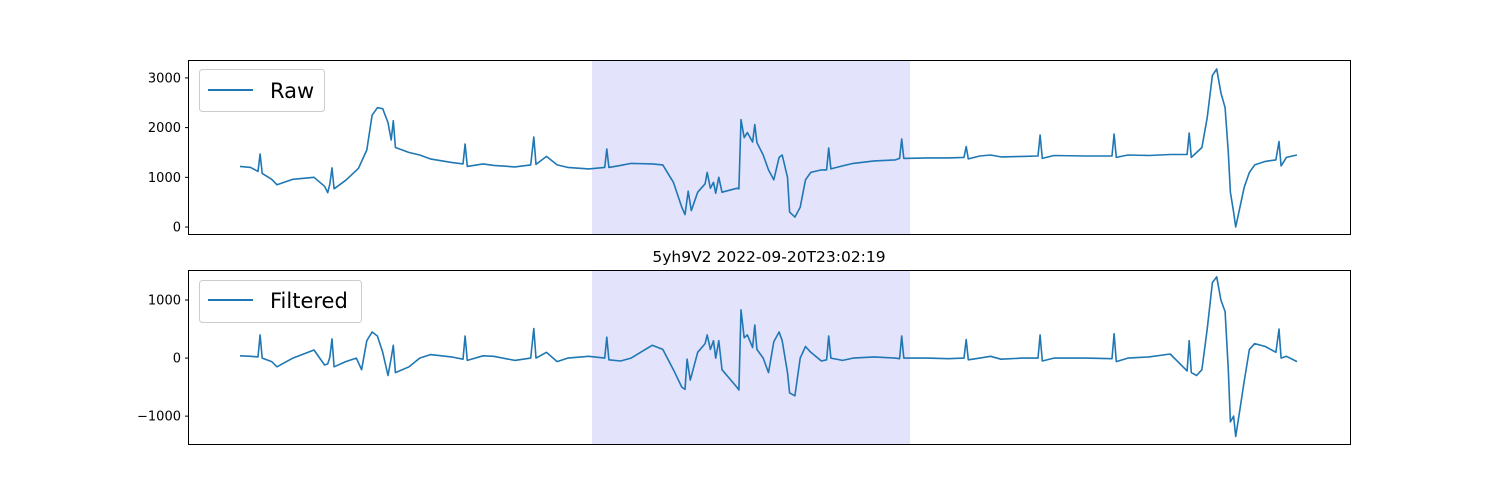 Image resolution: width=1500 pixels, height=500 pixels. I want to click on legend-label-filtered: Filtered, so click(309, 301).